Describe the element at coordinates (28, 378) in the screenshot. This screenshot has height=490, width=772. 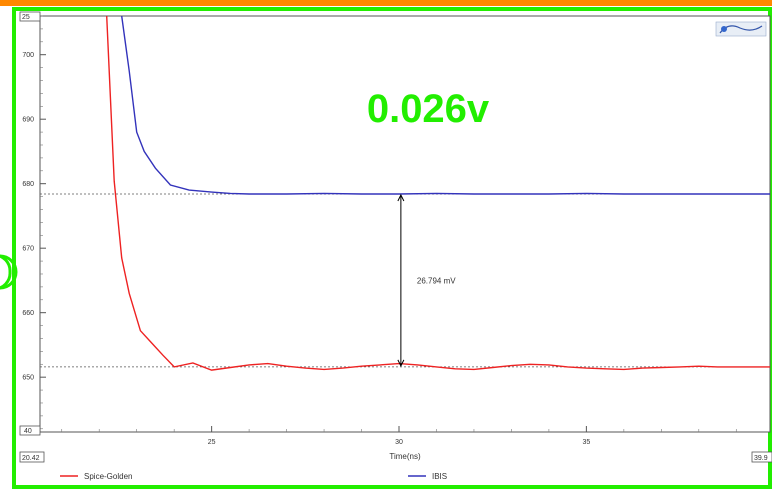
I see `y-tick-label-650: 650` at that location.